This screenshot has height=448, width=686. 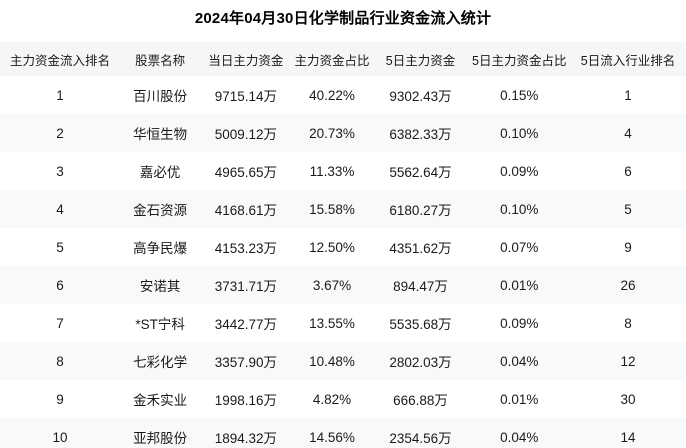 I want to click on cell-5day-main-fund-ratio: 0.15%, so click(x=519, y=95).